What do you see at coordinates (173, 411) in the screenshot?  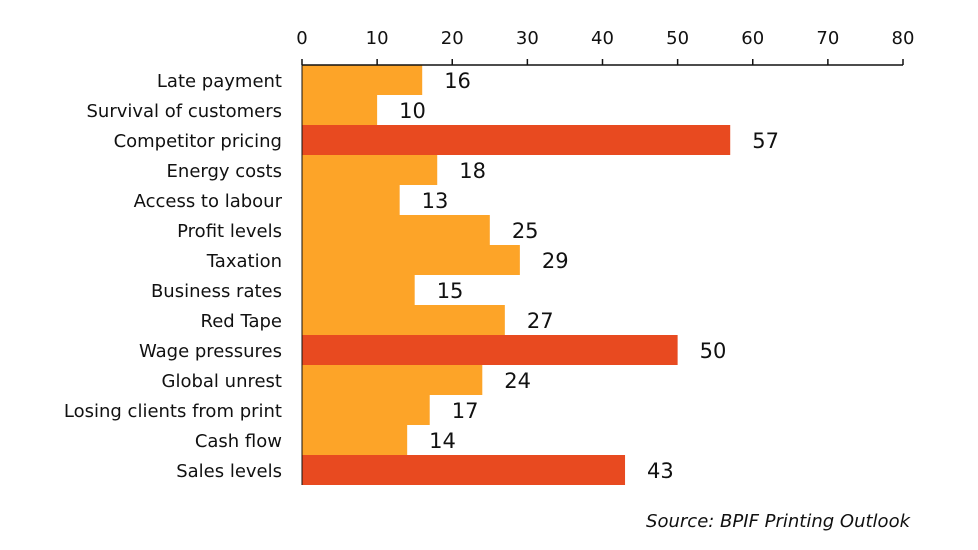 I see `category-label: Losing clients from print` at bounding box center [173, 411].